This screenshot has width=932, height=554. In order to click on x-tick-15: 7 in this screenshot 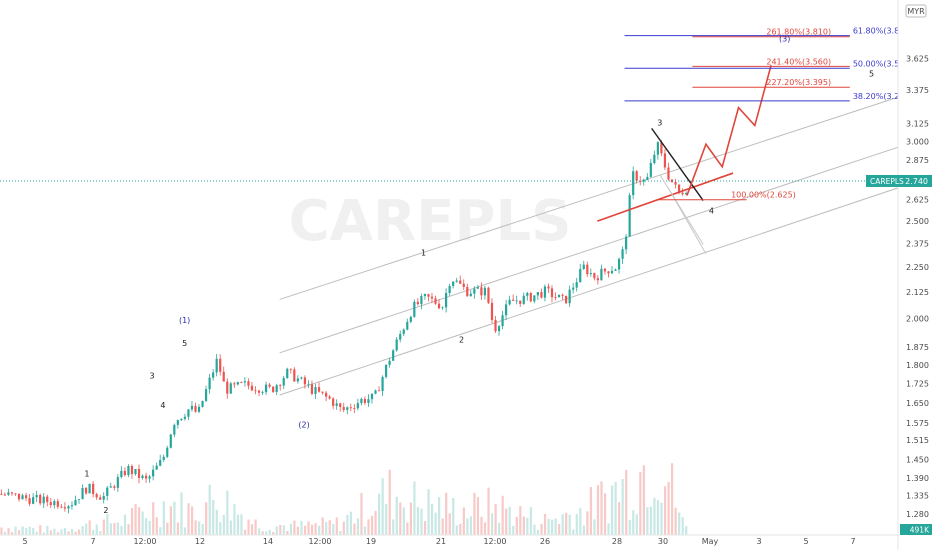, I will do `click(852, 541)`.